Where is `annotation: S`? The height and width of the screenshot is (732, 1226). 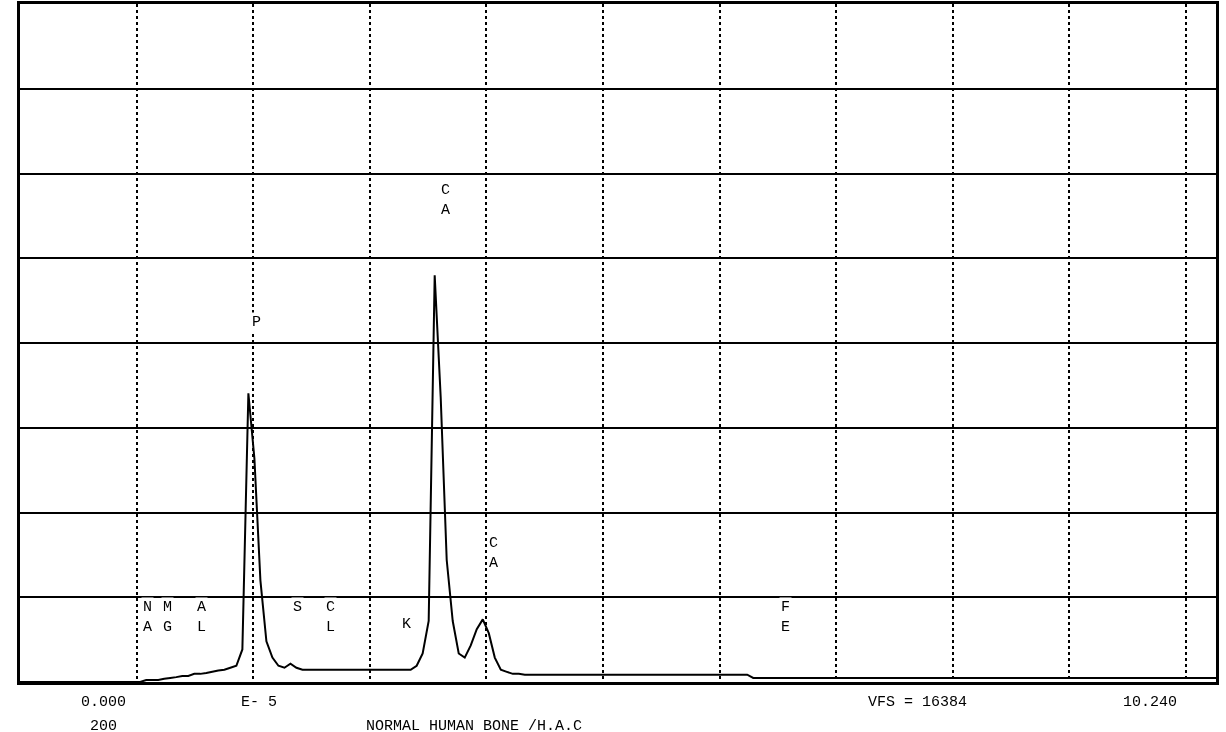
annotation: S is located at coordinates (298, 607).